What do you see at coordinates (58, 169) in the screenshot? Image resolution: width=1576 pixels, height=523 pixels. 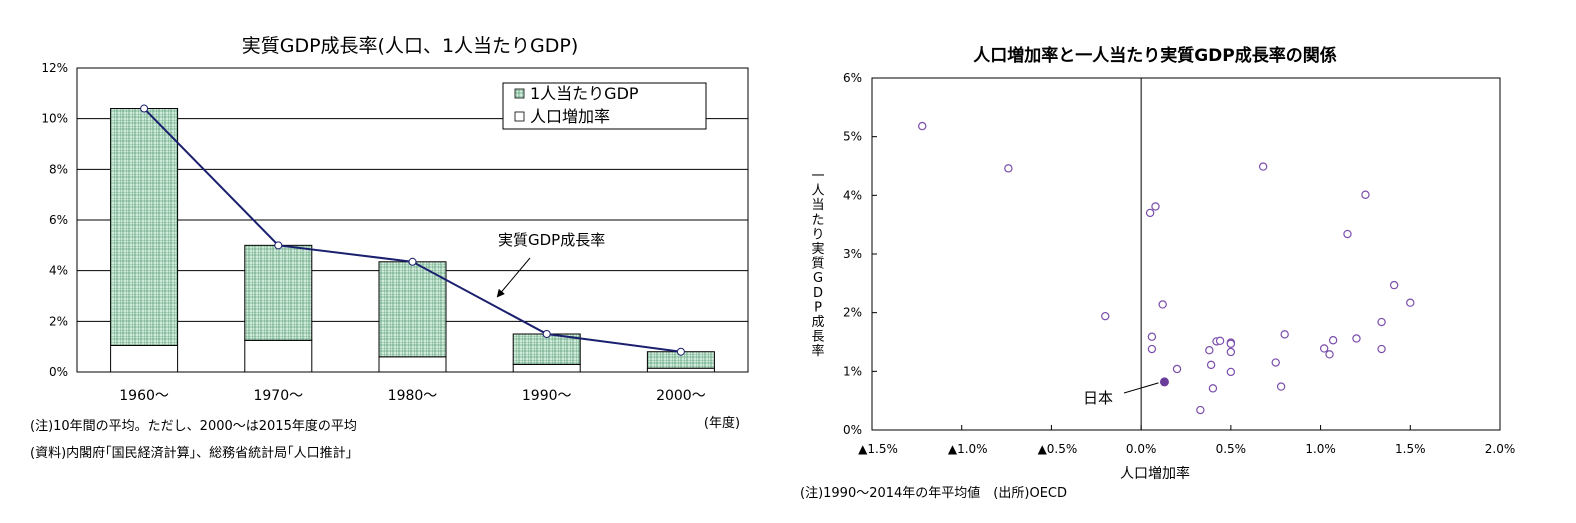 I see `left-y-tick-label: 8%` at bounding box center [58, 169].